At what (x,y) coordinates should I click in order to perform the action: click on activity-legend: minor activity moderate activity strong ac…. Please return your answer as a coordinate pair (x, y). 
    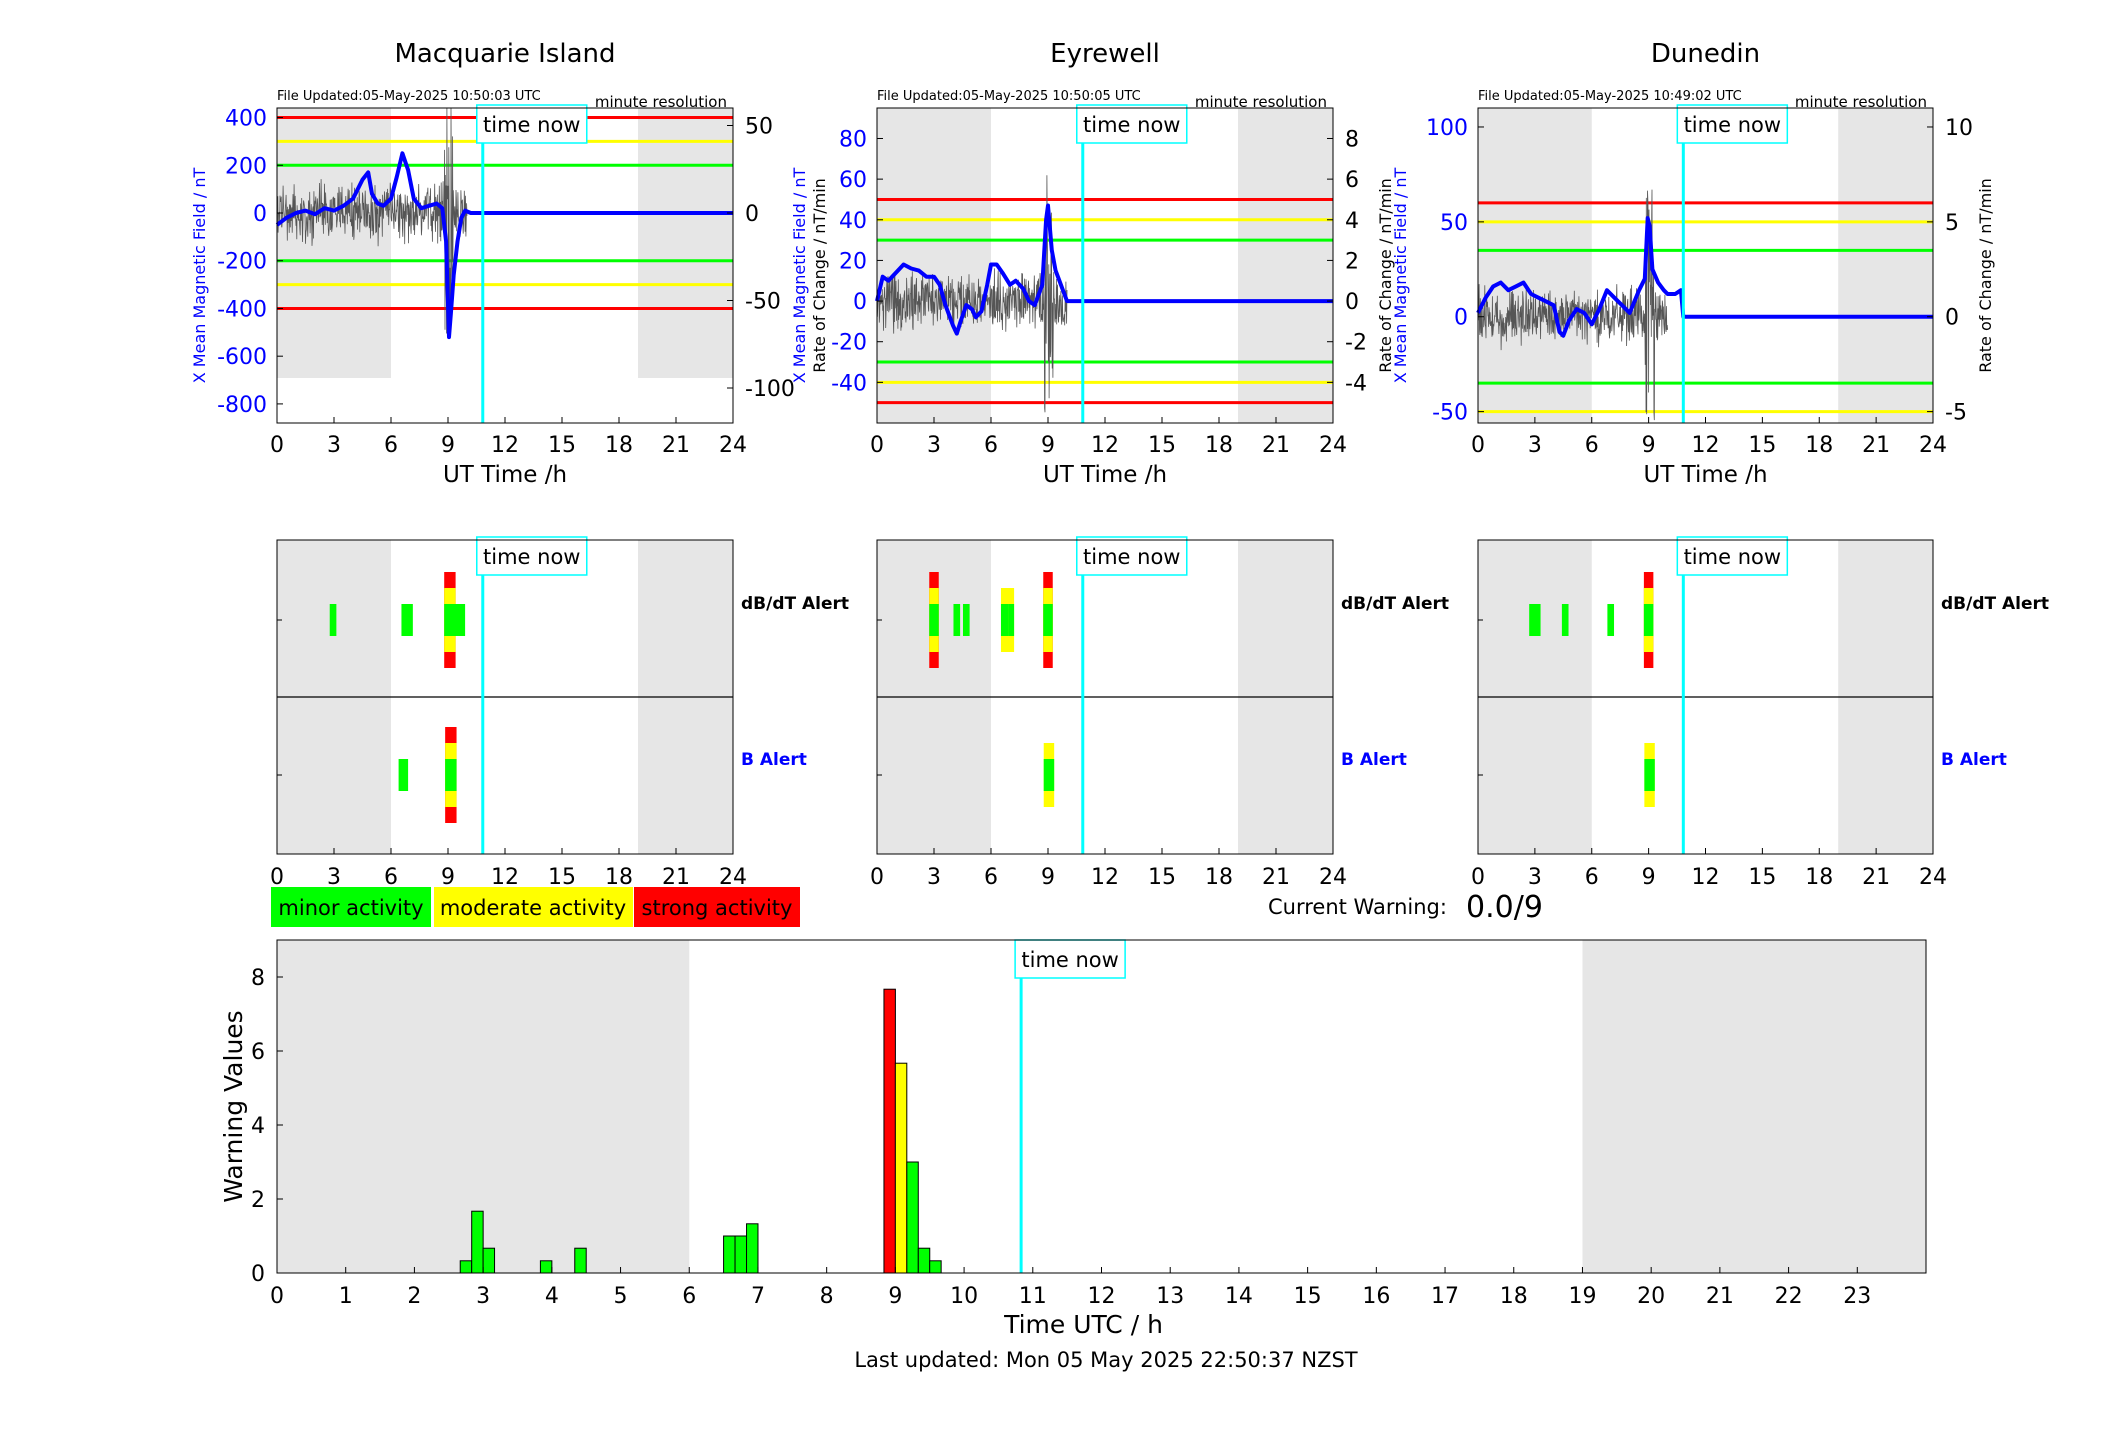
    Looking at the image, I should click on (535, 907).